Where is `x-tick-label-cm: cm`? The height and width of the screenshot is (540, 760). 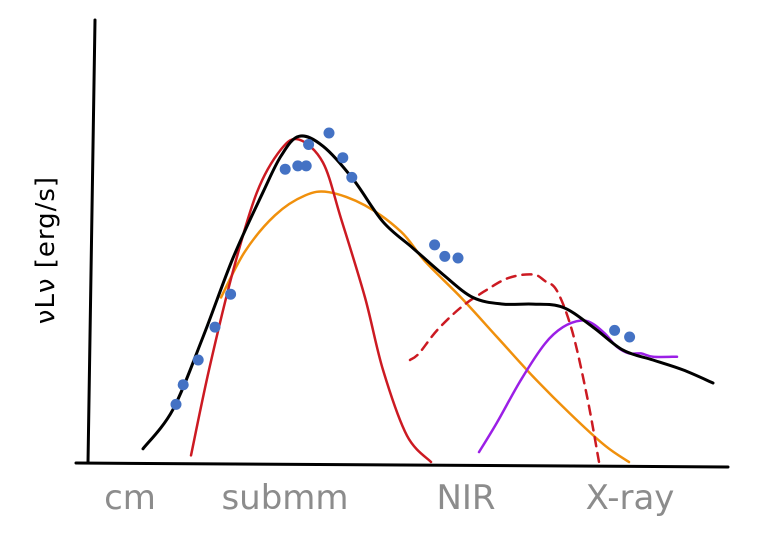
x-tick-label-cm: cm is located at coordinates (130, 498).